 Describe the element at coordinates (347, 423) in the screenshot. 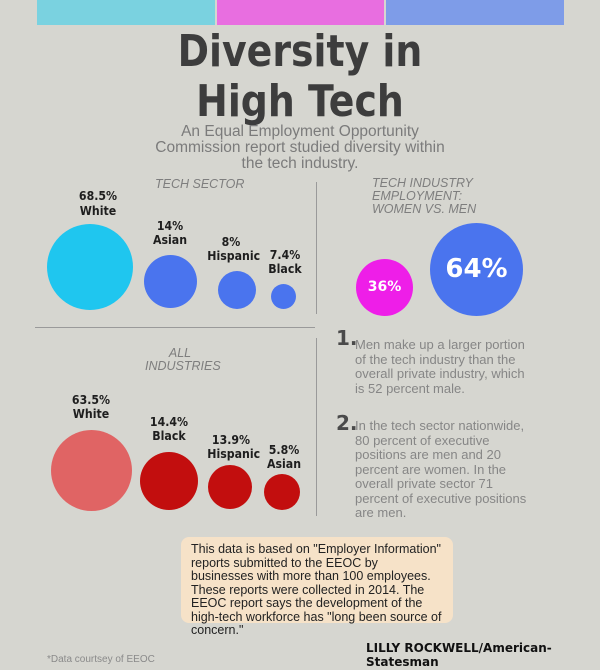

I see `note-2-number: 2.` at that location.